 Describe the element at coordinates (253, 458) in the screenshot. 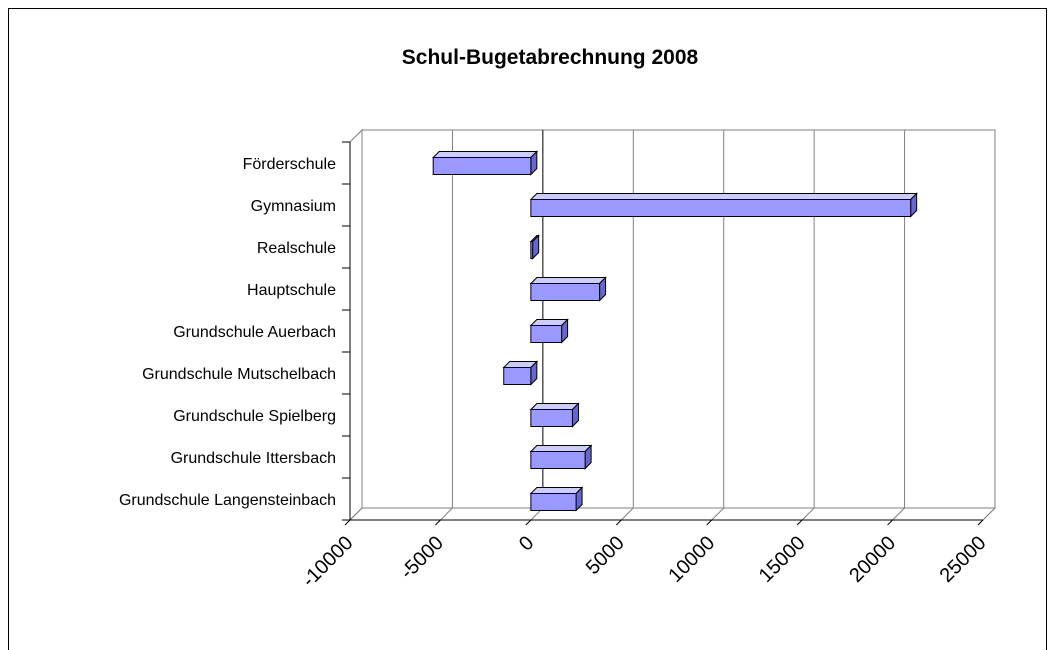

I see `y-tick-label: Grundschule Ittersbach` at that location.